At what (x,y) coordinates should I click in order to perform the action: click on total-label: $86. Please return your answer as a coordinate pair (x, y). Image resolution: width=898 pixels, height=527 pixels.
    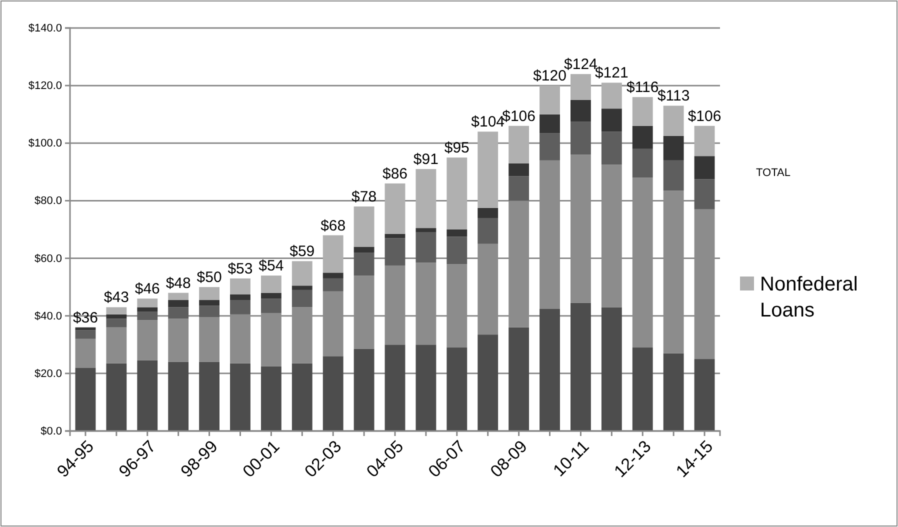
    Looking at the image, I should click on (395, 173).